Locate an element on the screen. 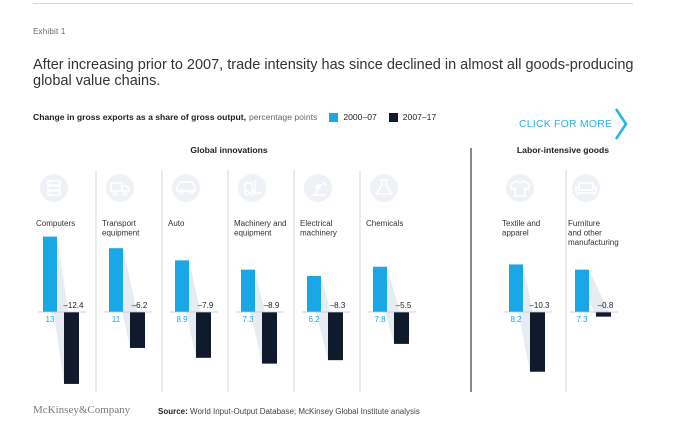  chevron-right-icon is located at coordinates (621, 124).